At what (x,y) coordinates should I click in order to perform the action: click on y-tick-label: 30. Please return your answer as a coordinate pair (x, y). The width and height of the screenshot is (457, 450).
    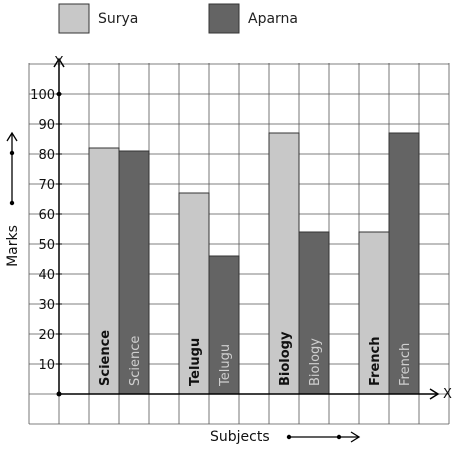
    Looking at the image, I should click on (46, 305).